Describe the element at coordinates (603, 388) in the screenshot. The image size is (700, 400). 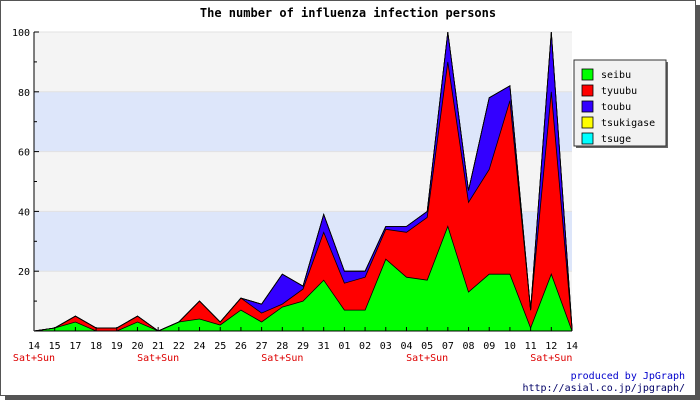
I see `credit-url: http://asial.co.jp/jpgraph/` at that location.